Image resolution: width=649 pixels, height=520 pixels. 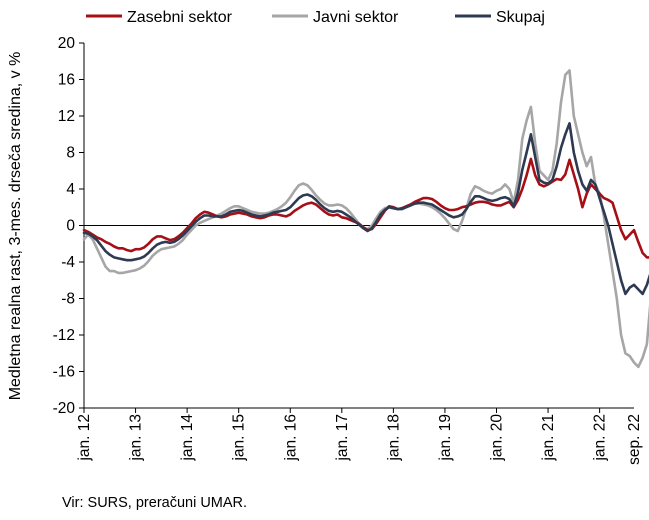 I want to click on y-tick-label: -16, so click(x=64, y=372).